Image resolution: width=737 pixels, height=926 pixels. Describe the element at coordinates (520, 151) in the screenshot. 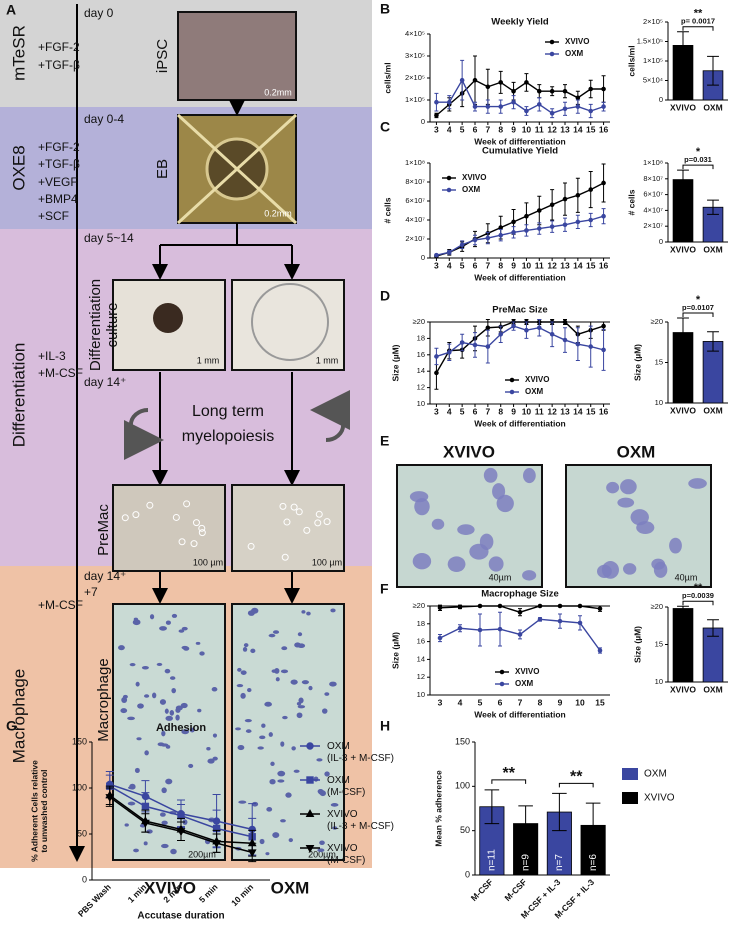

I see `chart-title: Cumulative Yield` at that location.